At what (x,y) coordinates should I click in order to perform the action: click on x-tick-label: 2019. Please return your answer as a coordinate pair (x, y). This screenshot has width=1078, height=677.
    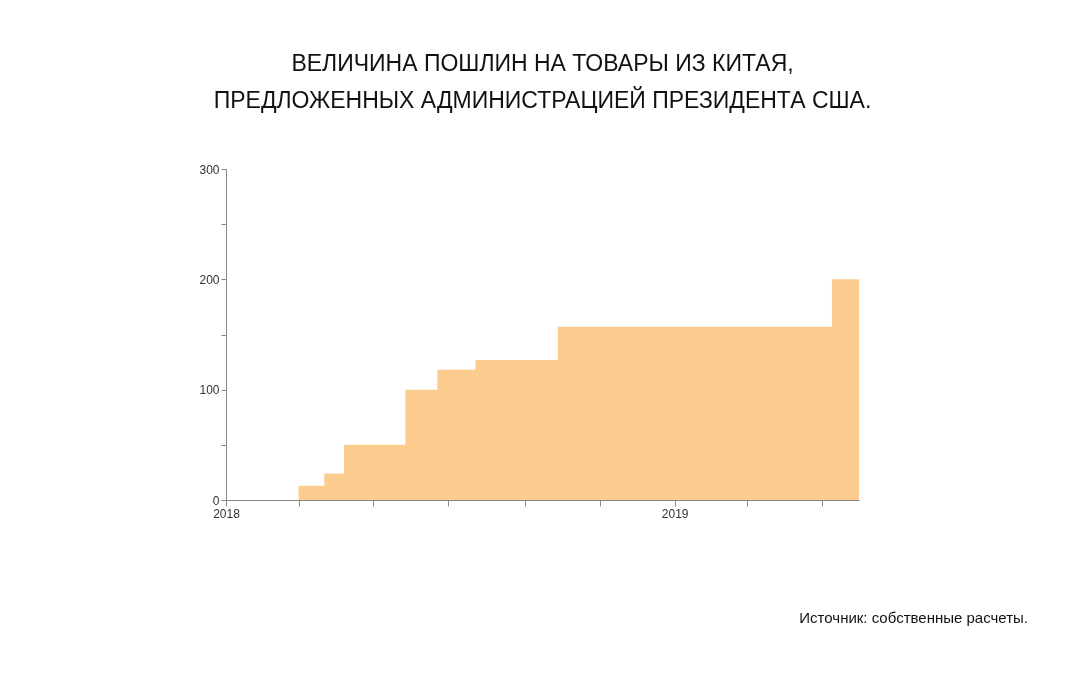
    Looking at the image, I should click on (675, 513).